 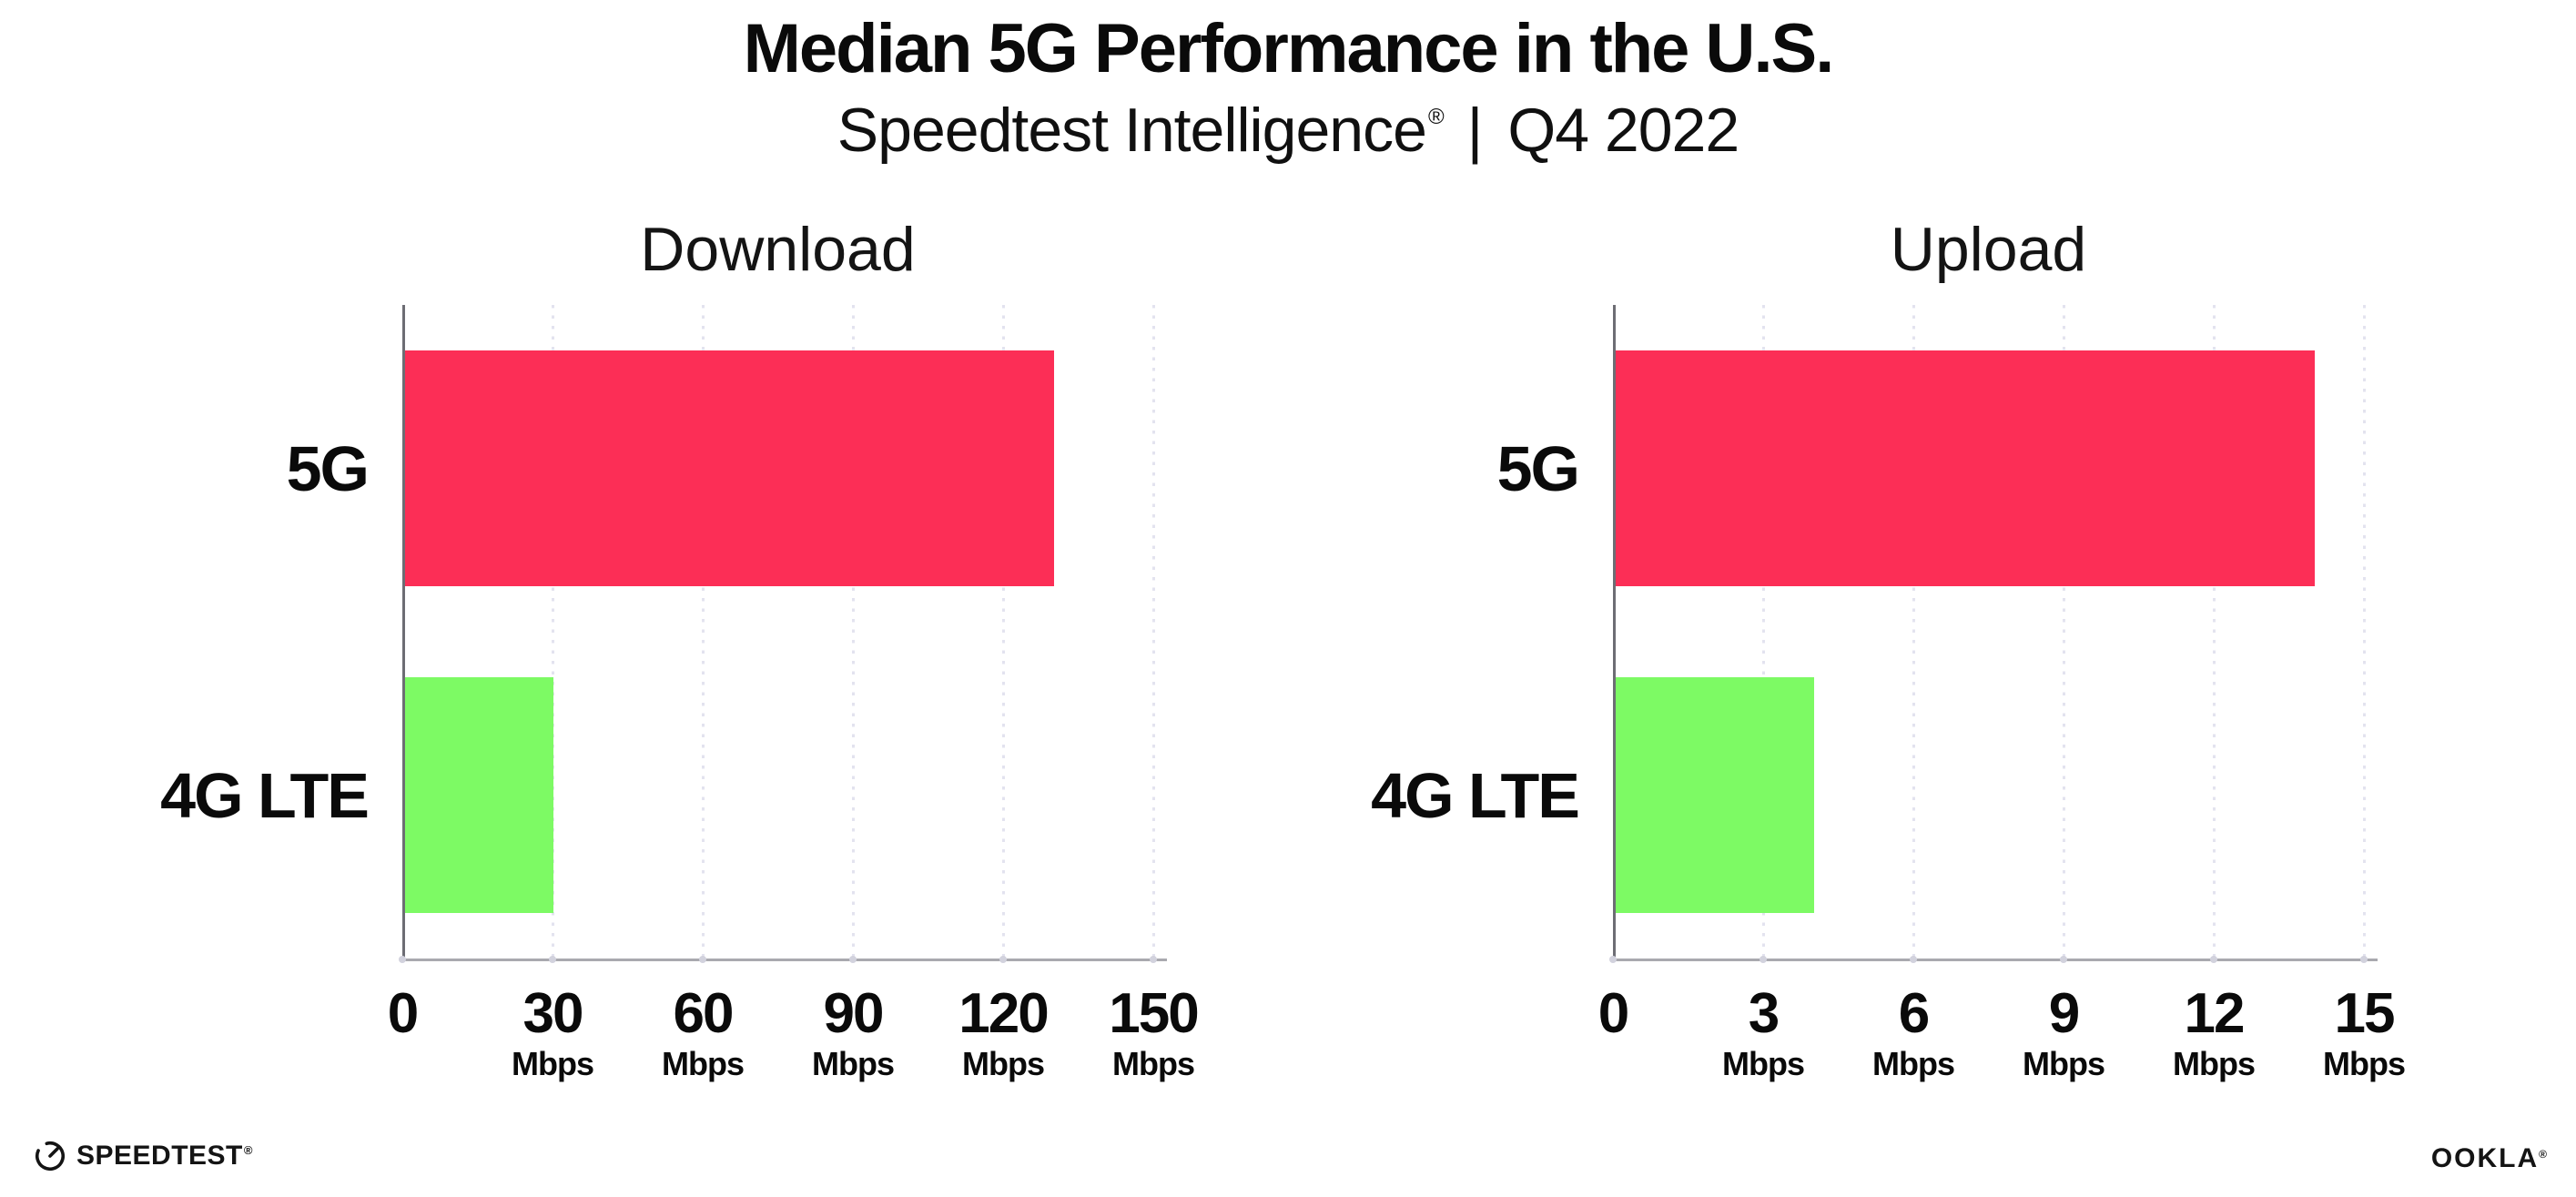 I want to click on gridline-9-mbps, so click(x=2063, y=632).